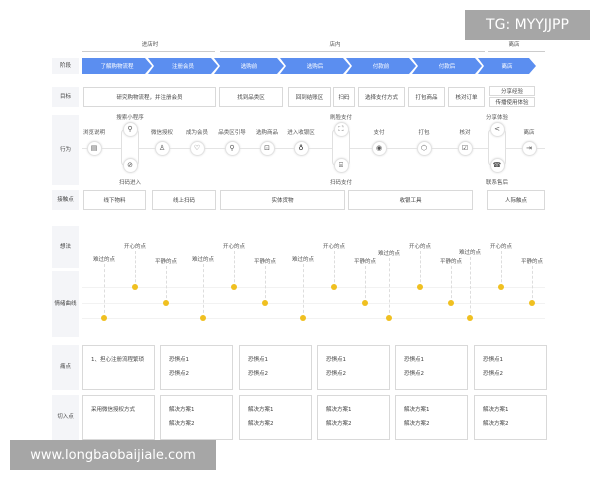 Image resolution: width=600 pixels, height=480 pixels. What do you see at coordinates (410, 200) in the screenshot?
I see `touchpoint-box: 收银工具` at bounding box center [410, 200].